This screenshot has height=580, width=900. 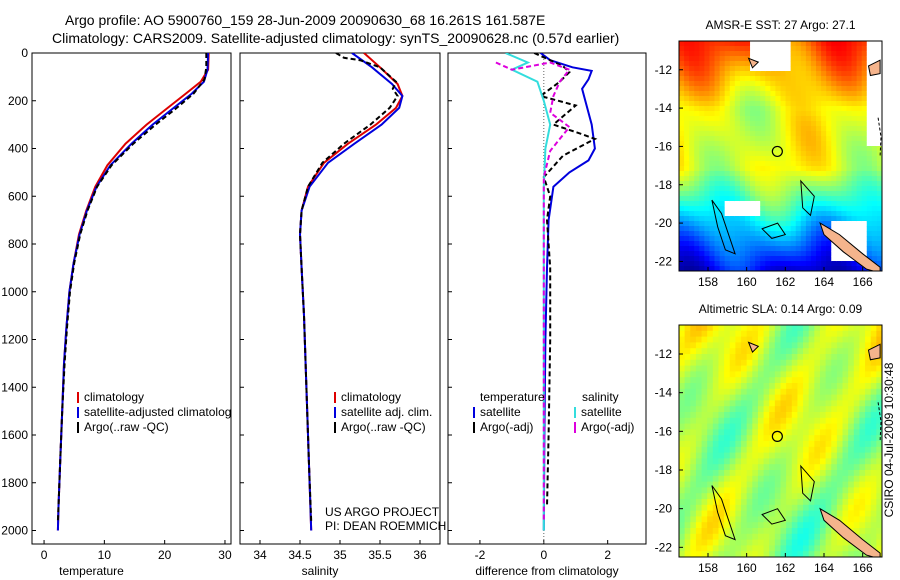 I want to click on temperature-xlabel: temperature, so click(x=91, y=571).